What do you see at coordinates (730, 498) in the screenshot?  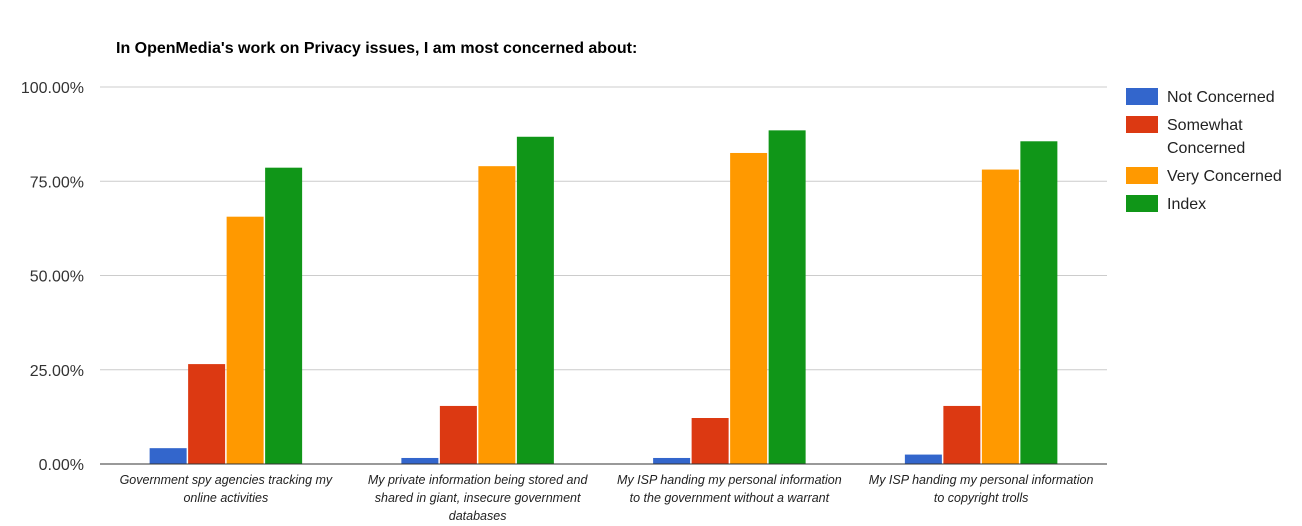 I see `x-category-label: to the government without a warrant` at bounding box center [730, 498].